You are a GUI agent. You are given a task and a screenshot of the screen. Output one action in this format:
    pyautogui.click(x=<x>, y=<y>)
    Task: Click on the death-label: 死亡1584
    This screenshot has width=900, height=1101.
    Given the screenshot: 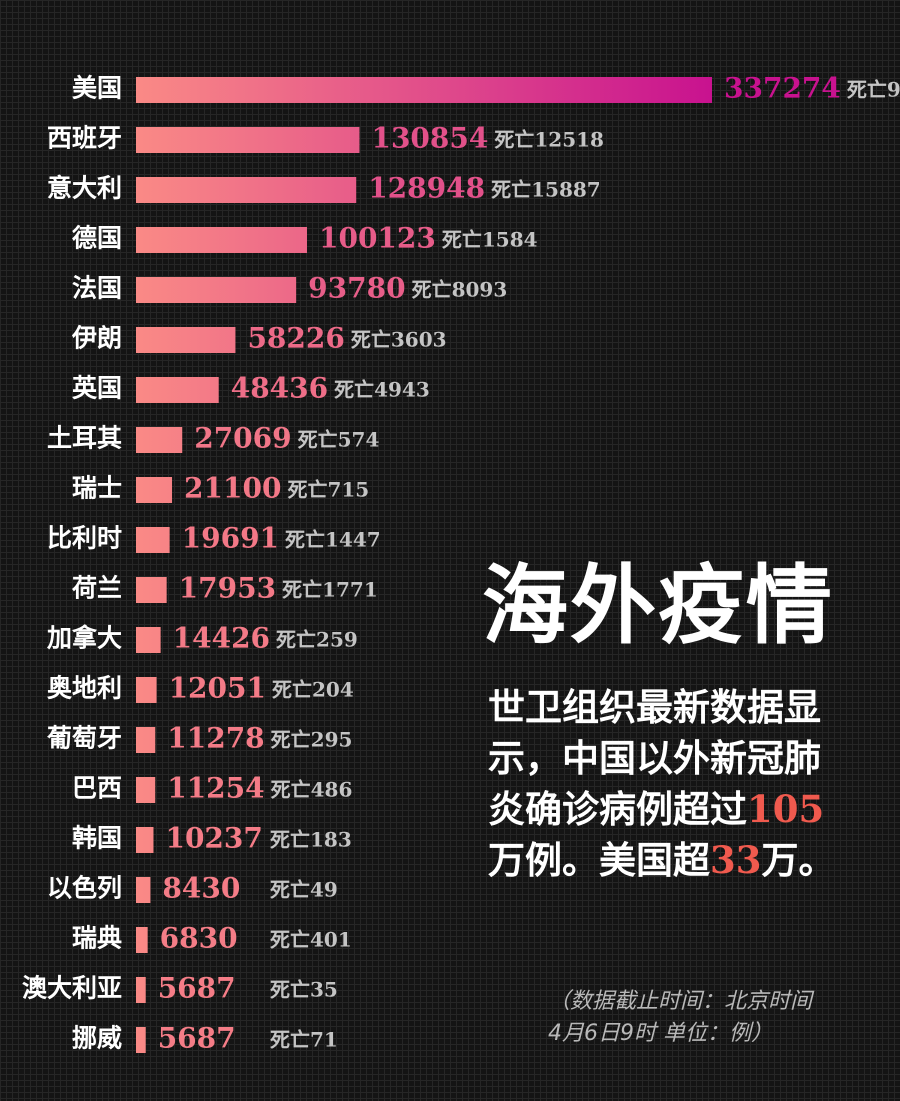 What is the action you would take?
    pyautogui.click(x=490, y=240)
    